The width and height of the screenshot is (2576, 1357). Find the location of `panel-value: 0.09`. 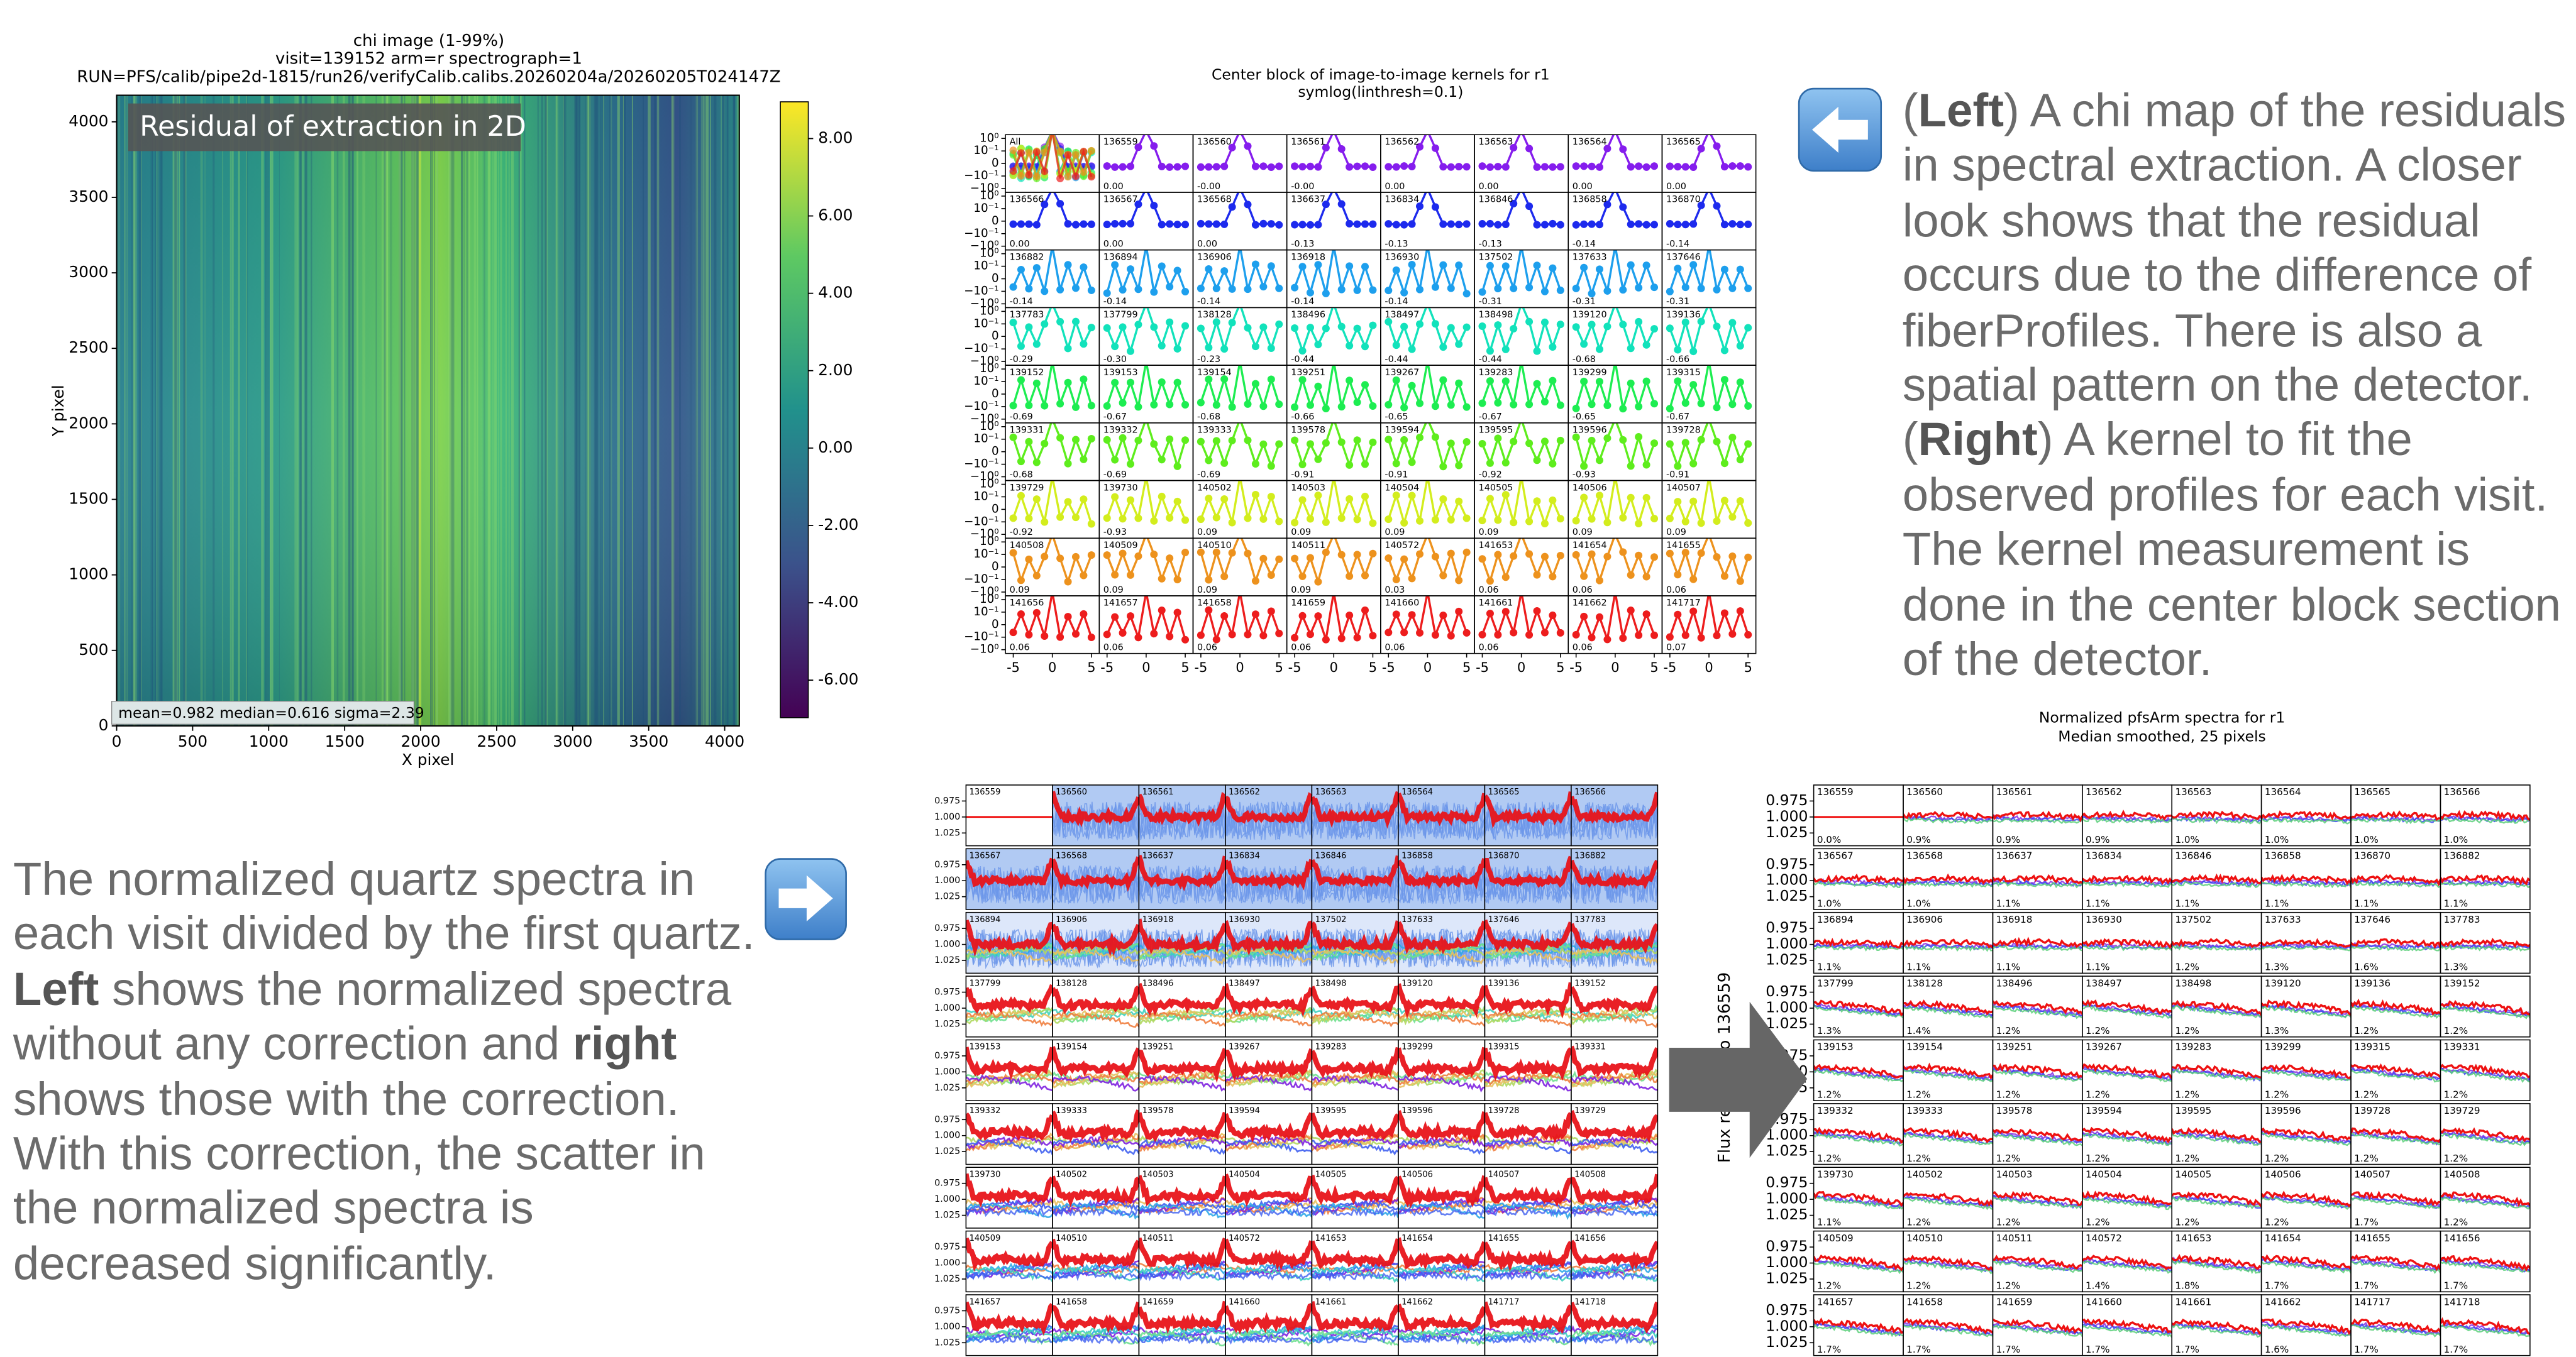

panel-value: 0.09 is located at coordinates (1207, 532).